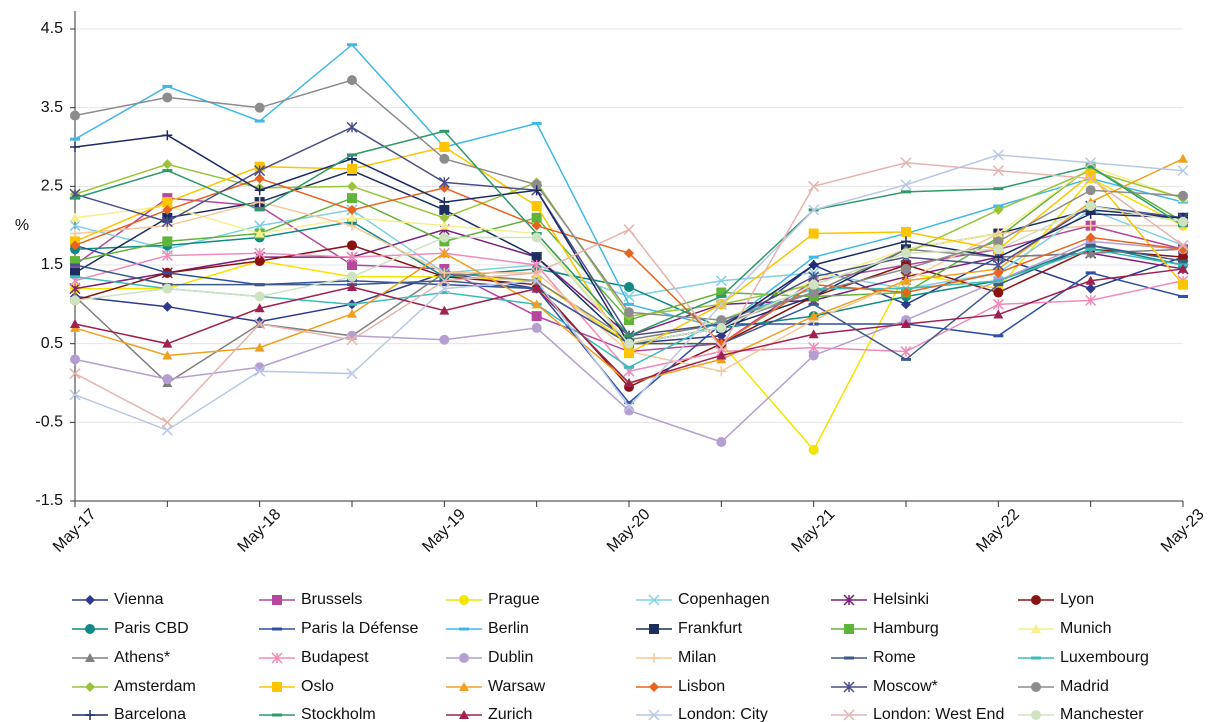 This screenshot has width=1216, height=722. What do you see at coordinates (260, 531) in the screenshot?
I see `x-tick-label: May-18` at bounding box center [260, 531].